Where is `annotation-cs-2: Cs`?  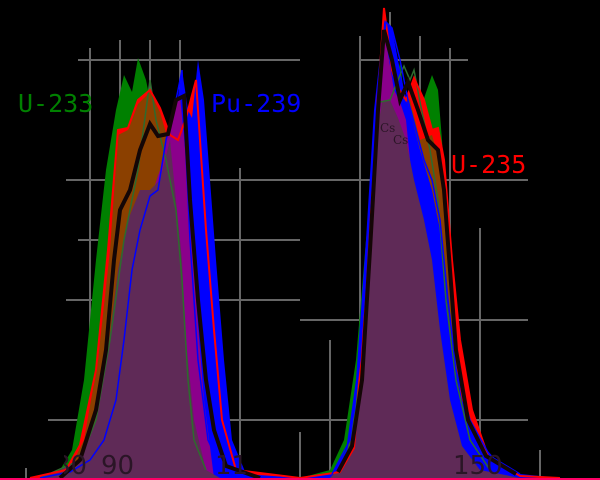
annotation-cs-2: Cs is located at coordinates (401, 140).